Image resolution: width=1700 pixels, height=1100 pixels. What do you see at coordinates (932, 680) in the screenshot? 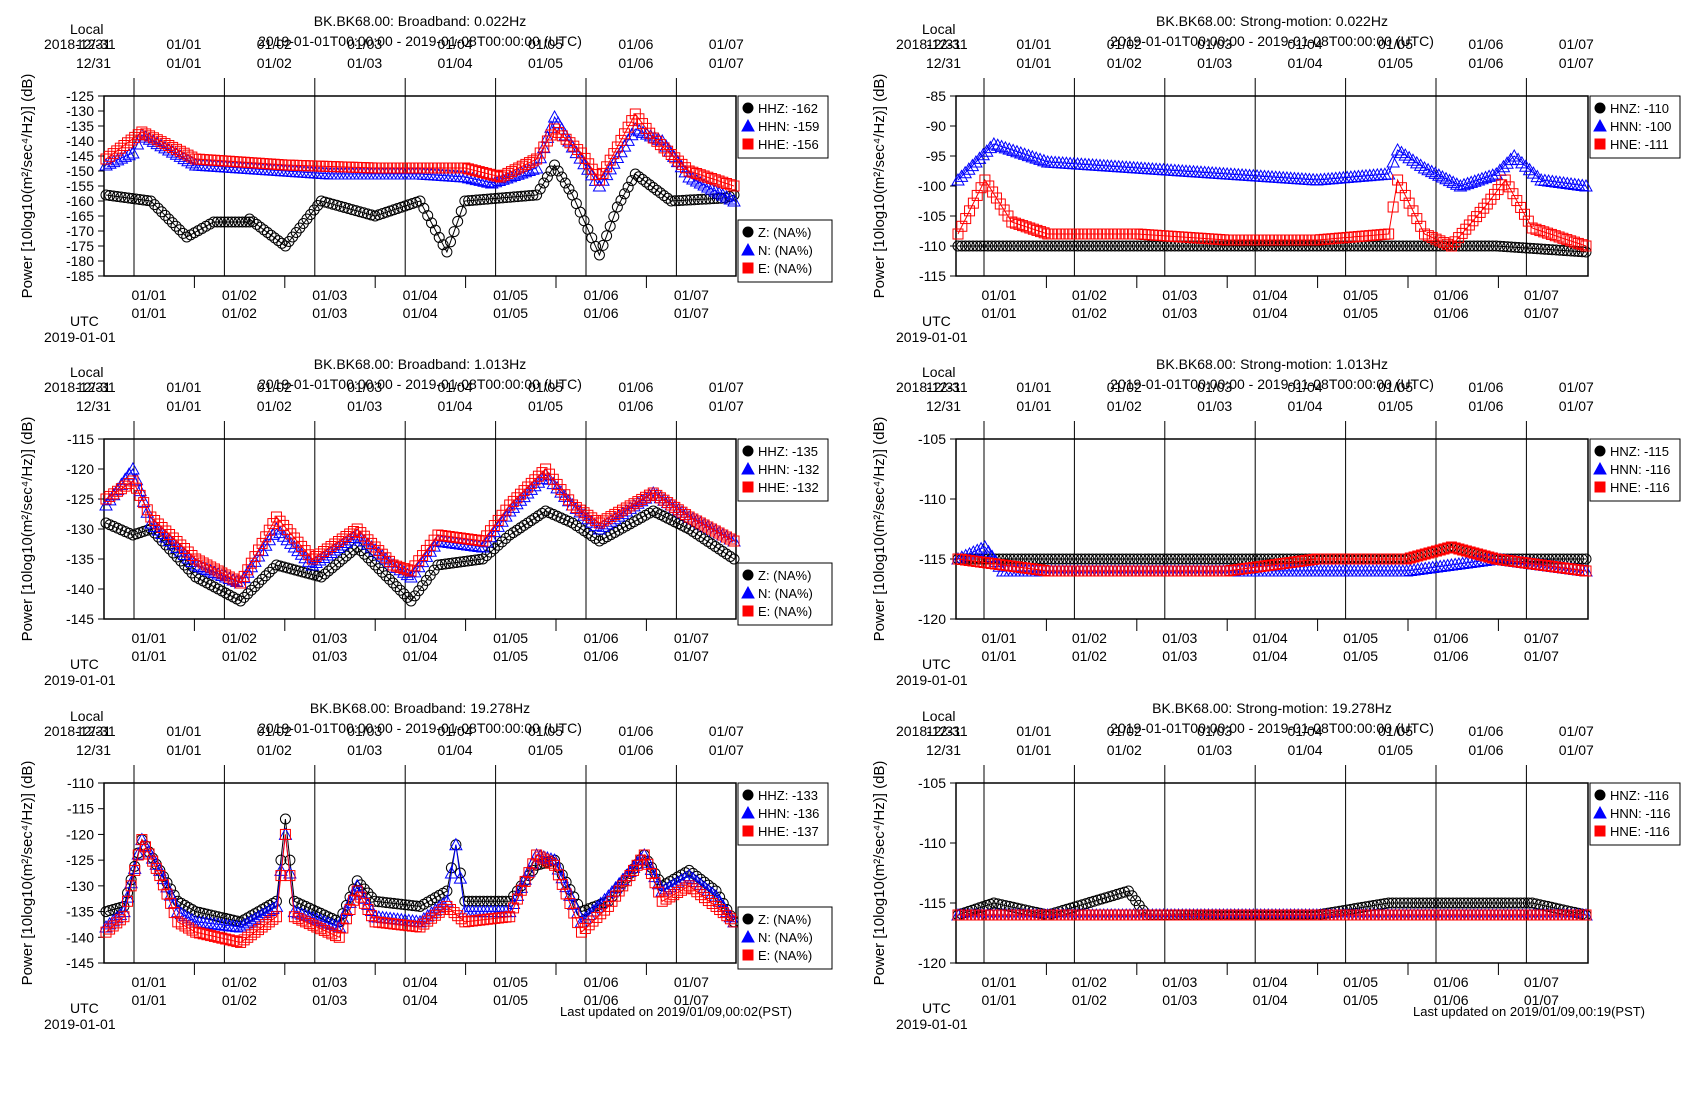
I see `utc-date: 2019-01-01` at bounding box center [932, 680].